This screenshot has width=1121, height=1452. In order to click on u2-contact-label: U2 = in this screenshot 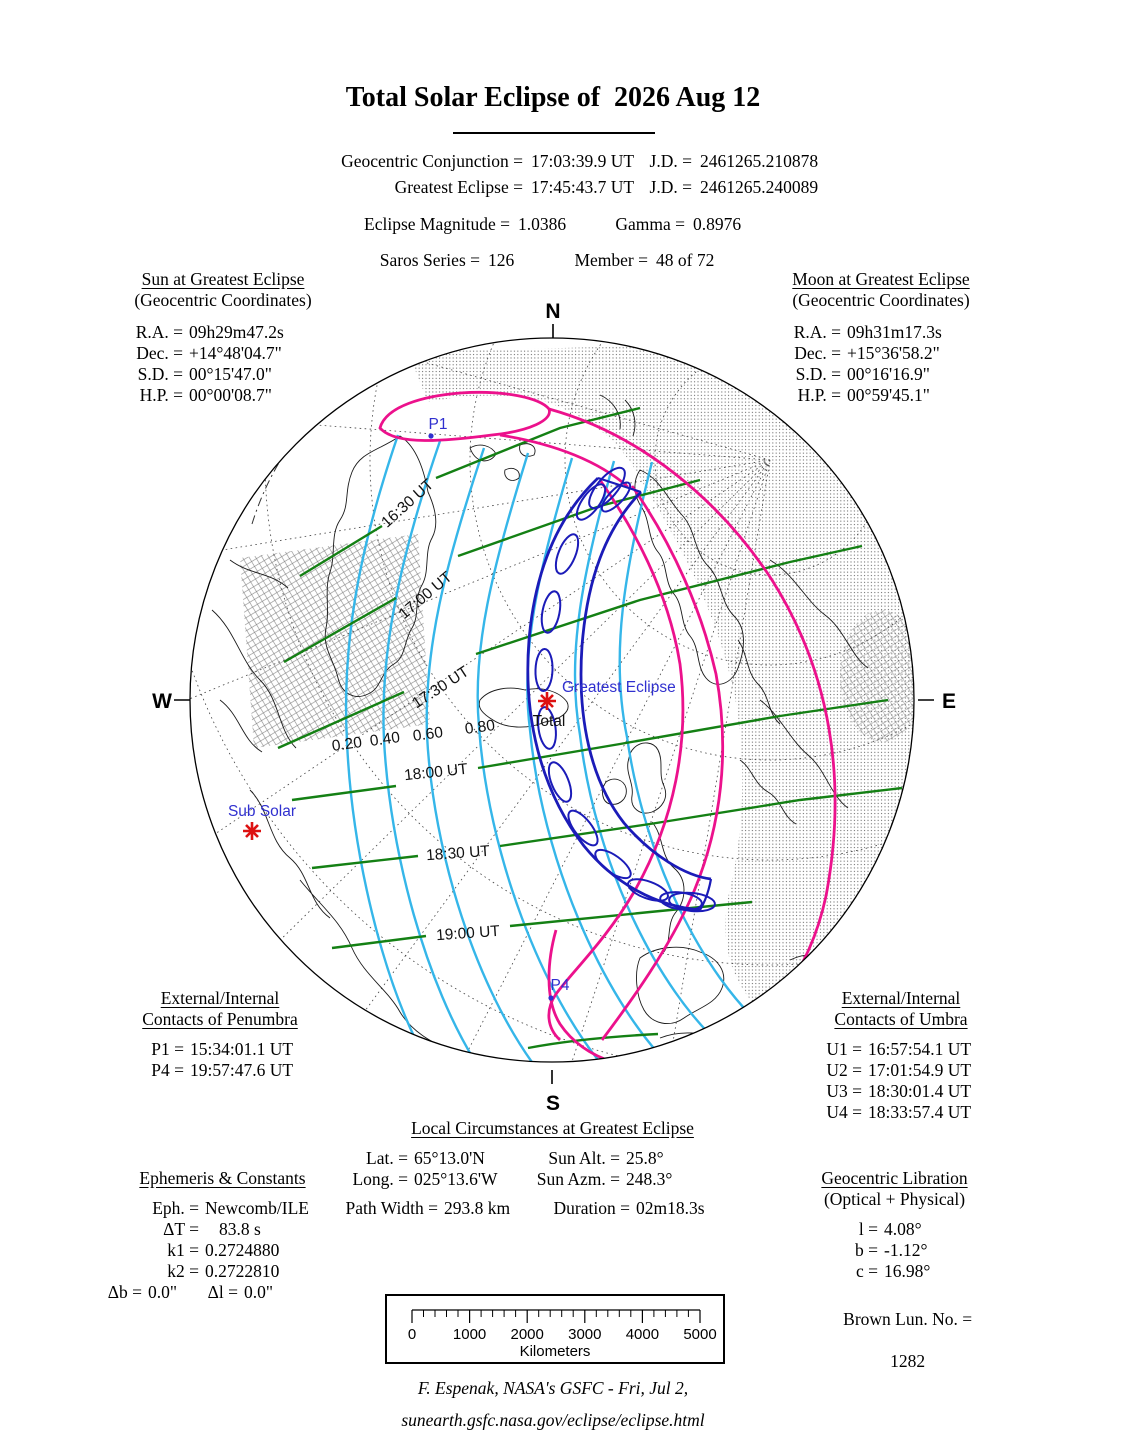, I will do `click(844, 1070)`.